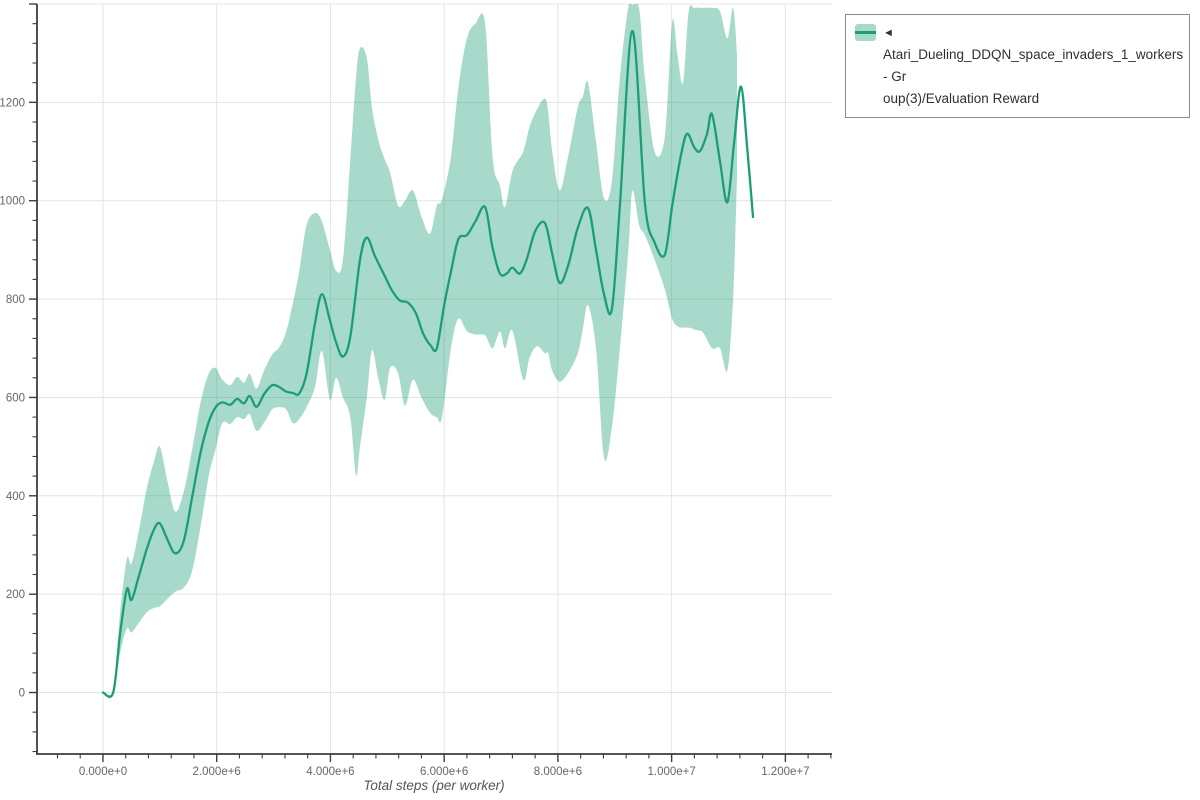 This screenshot has width=1200, height=800. Describe the element at coordinates (12, 202) in the screenshot. I see `svg-text: 1000` at that location.